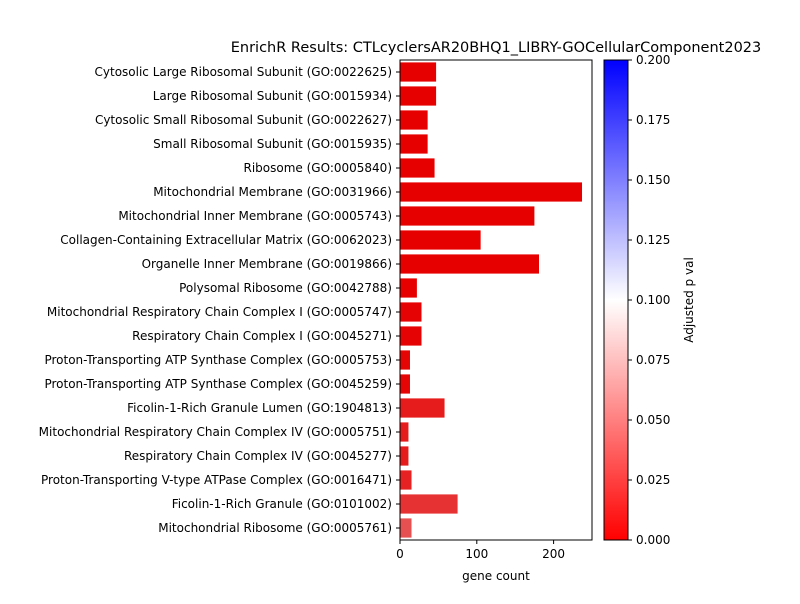  Describe the element at coordinates (272, 192) in the screenshot. I see `category-label: Mitochondrial Membrane (GO:0031966)` at that location.